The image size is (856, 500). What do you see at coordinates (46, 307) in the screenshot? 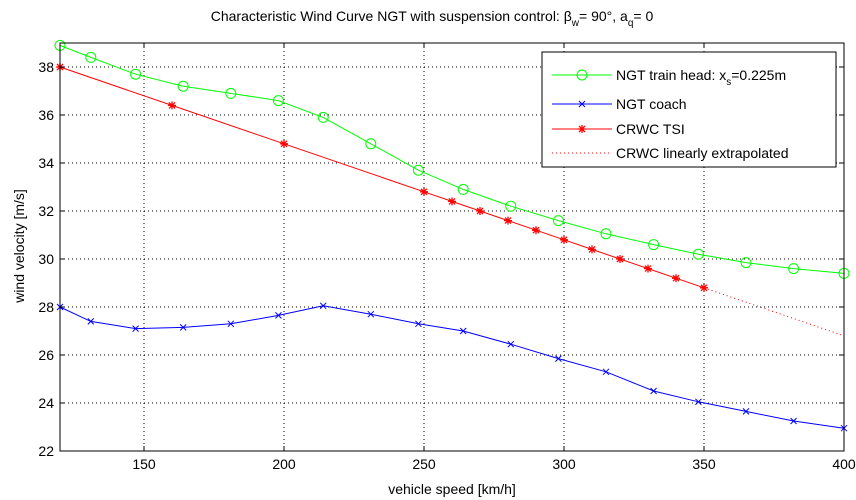
I see `y-tick-label: 28` at bounding box center [46, 307].